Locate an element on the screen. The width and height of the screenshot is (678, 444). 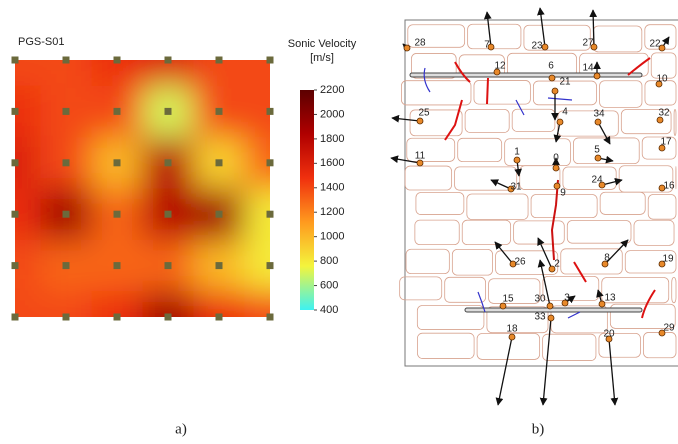
colorbar-label: Sonic Velocity is located at coordinates (322, 44).